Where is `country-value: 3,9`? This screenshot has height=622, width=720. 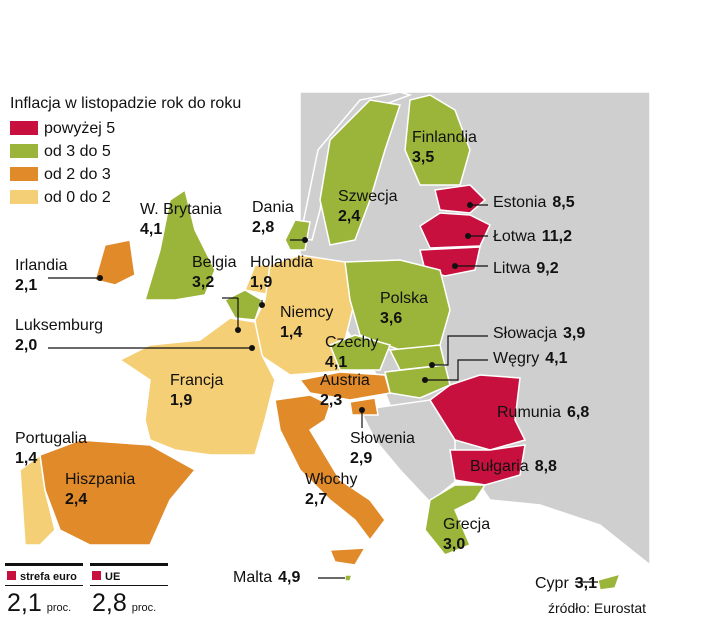 country-value: 3,9 is located at coordinates (574, 333).